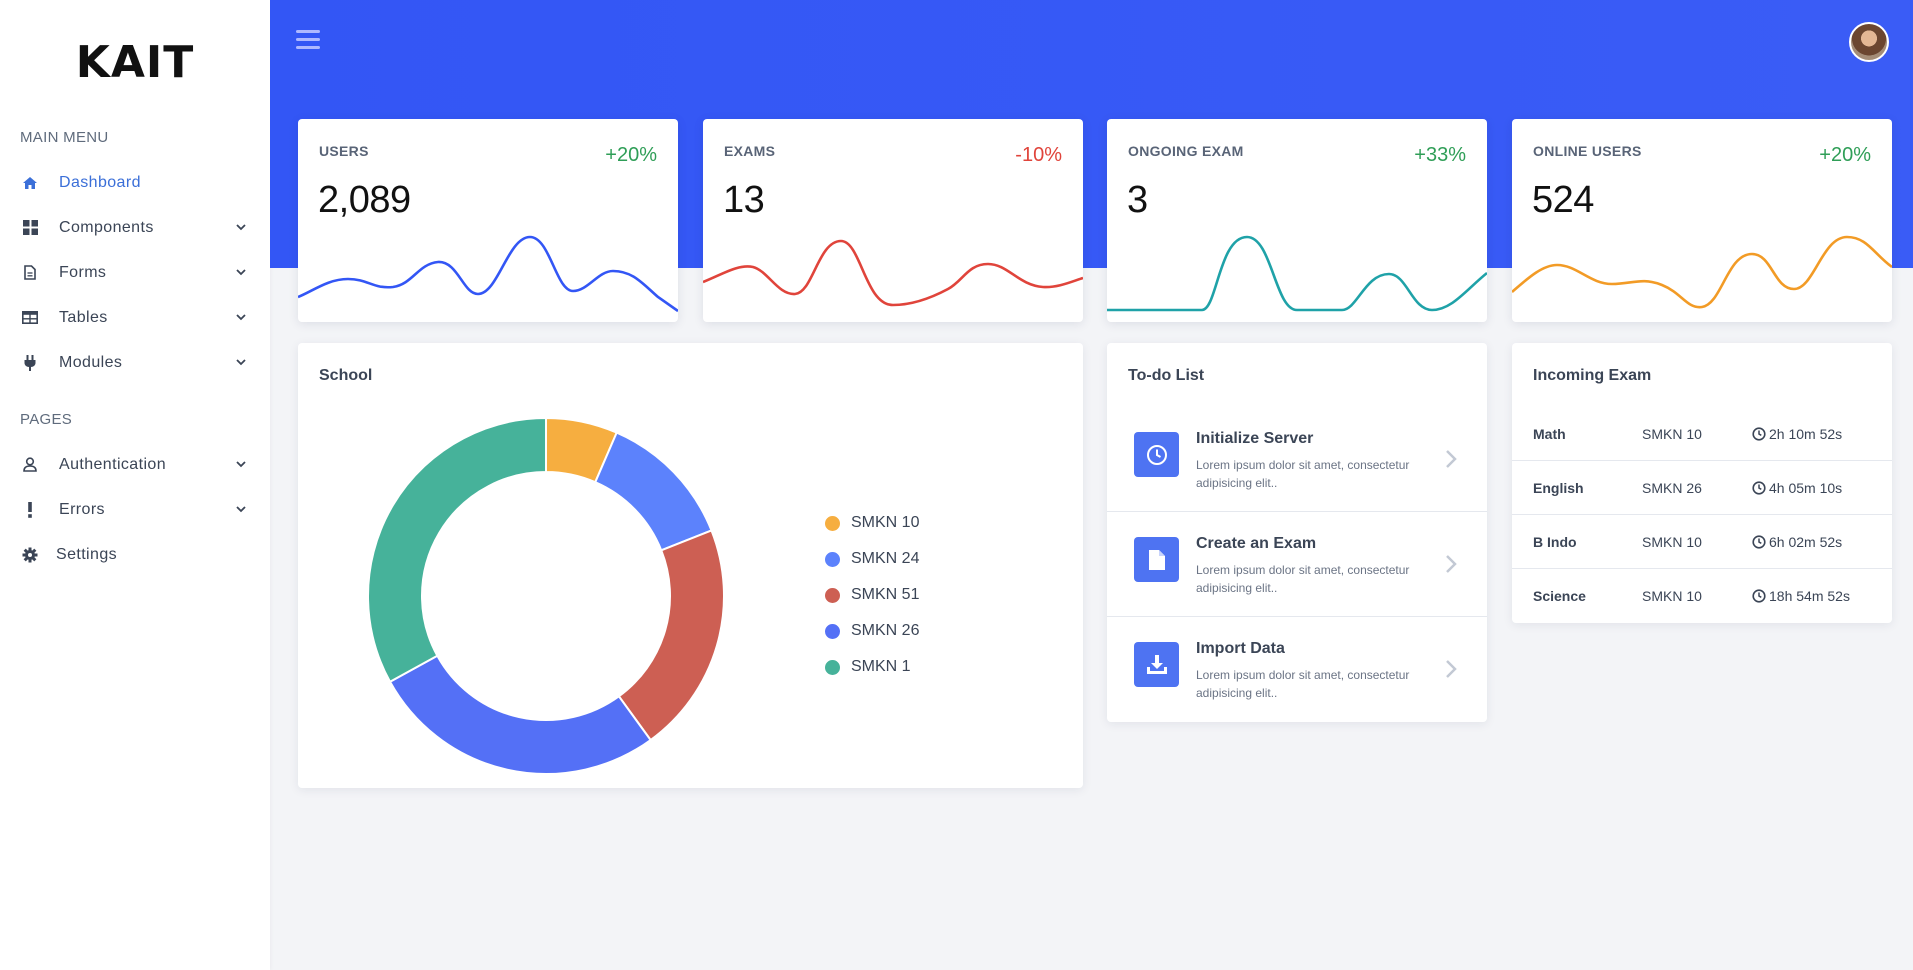 This screenshot has width=1913, height=970. I want to click on exam-time-text: 6h 02m 52s, so click(1806, 541).